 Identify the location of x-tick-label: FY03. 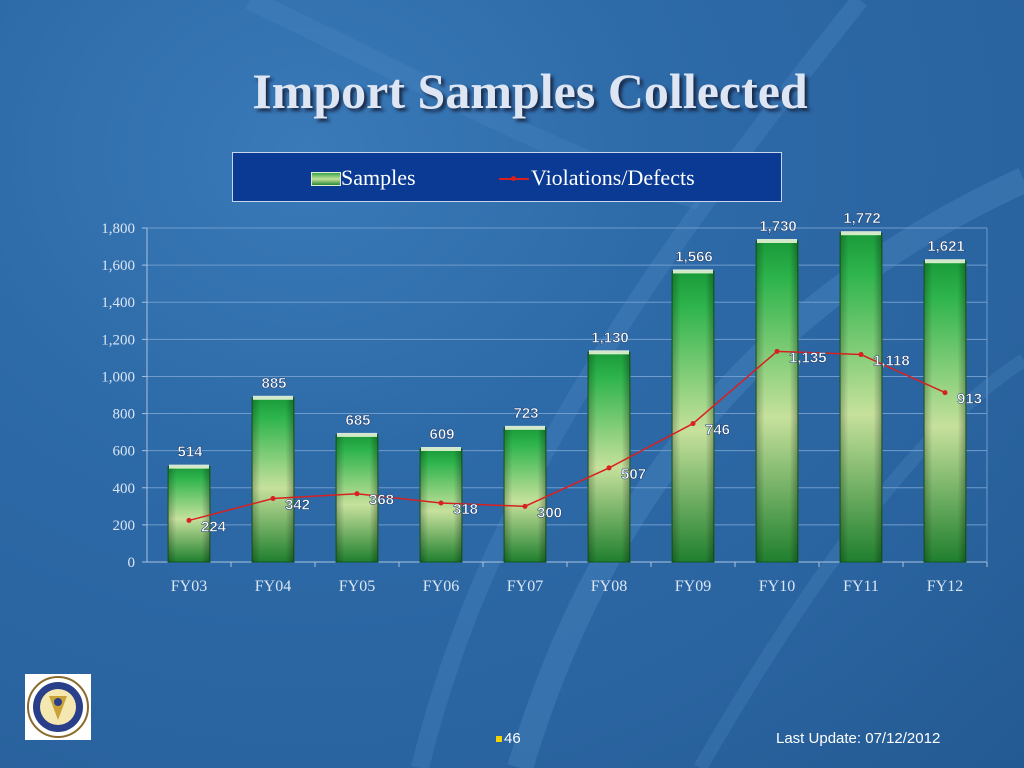
(189, 586).